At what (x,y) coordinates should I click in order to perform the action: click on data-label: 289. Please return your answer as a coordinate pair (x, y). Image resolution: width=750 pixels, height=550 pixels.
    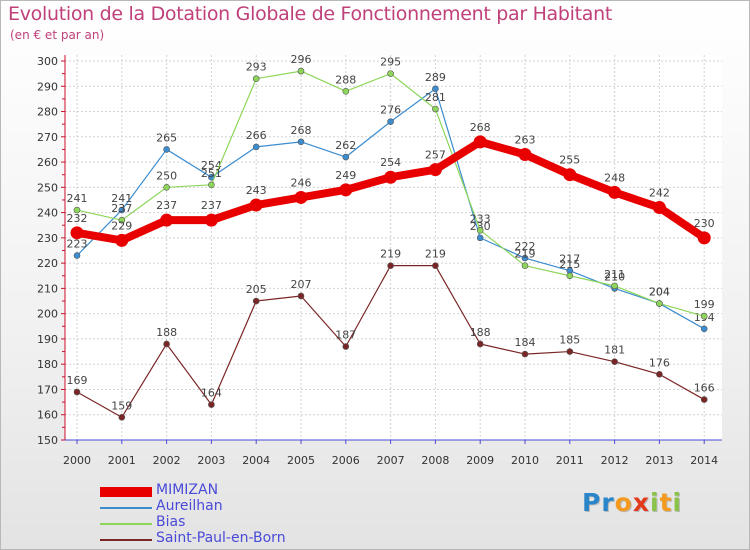
    Looking at the image, I should click on (435, 77).